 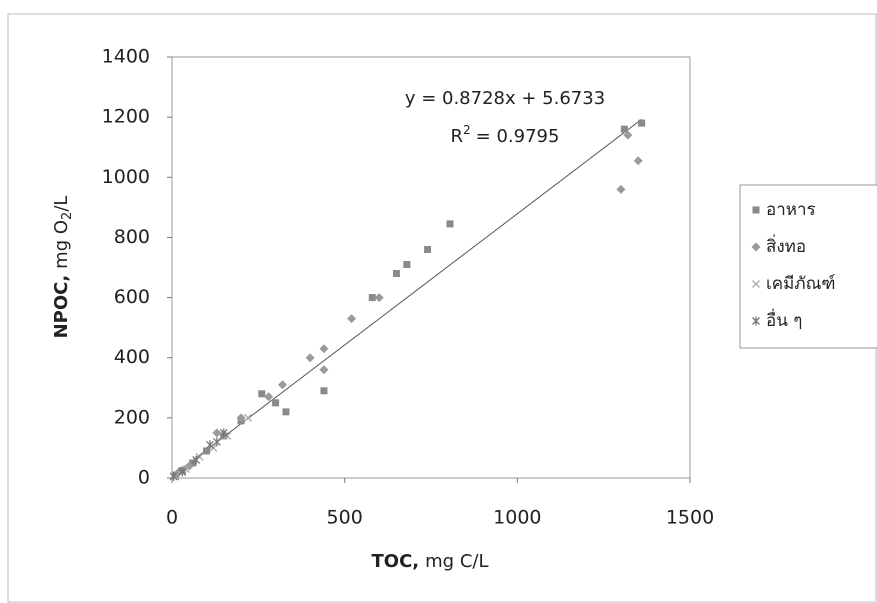 I want to click on r2-text: R, so click(x=457, y=136).